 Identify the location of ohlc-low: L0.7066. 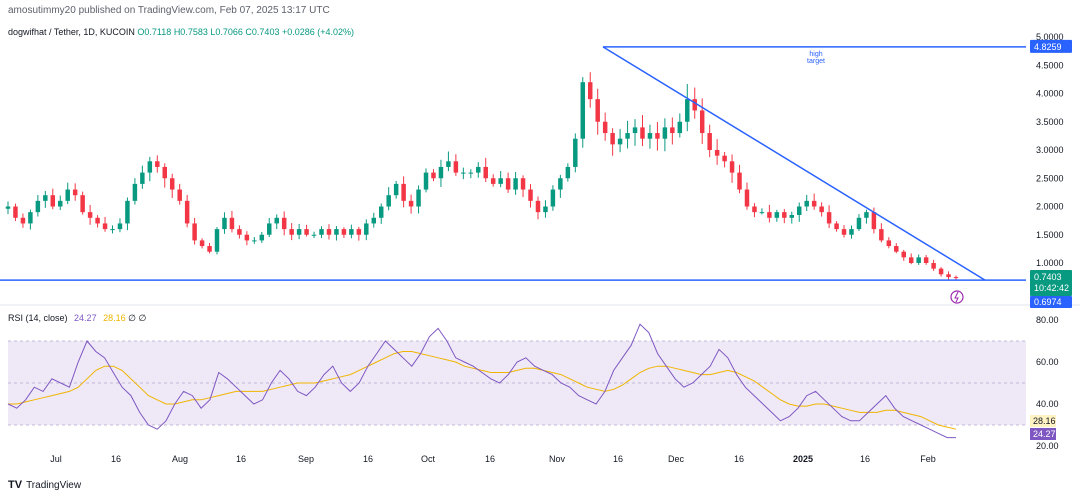
(226, 32).